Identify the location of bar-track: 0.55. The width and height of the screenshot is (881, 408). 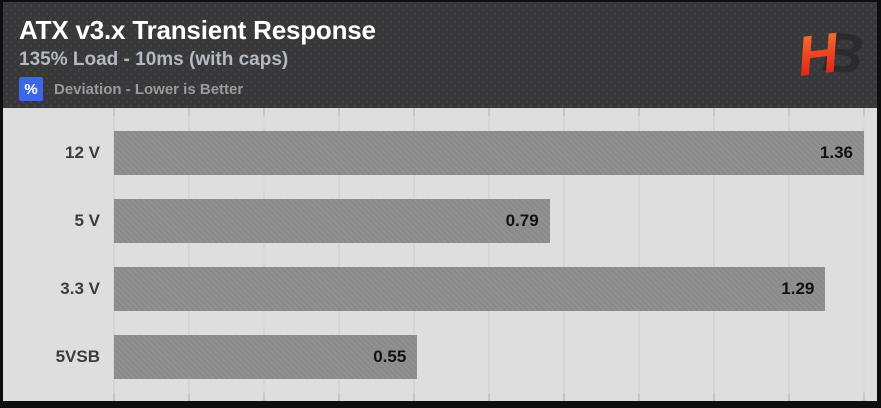
(489, 357).